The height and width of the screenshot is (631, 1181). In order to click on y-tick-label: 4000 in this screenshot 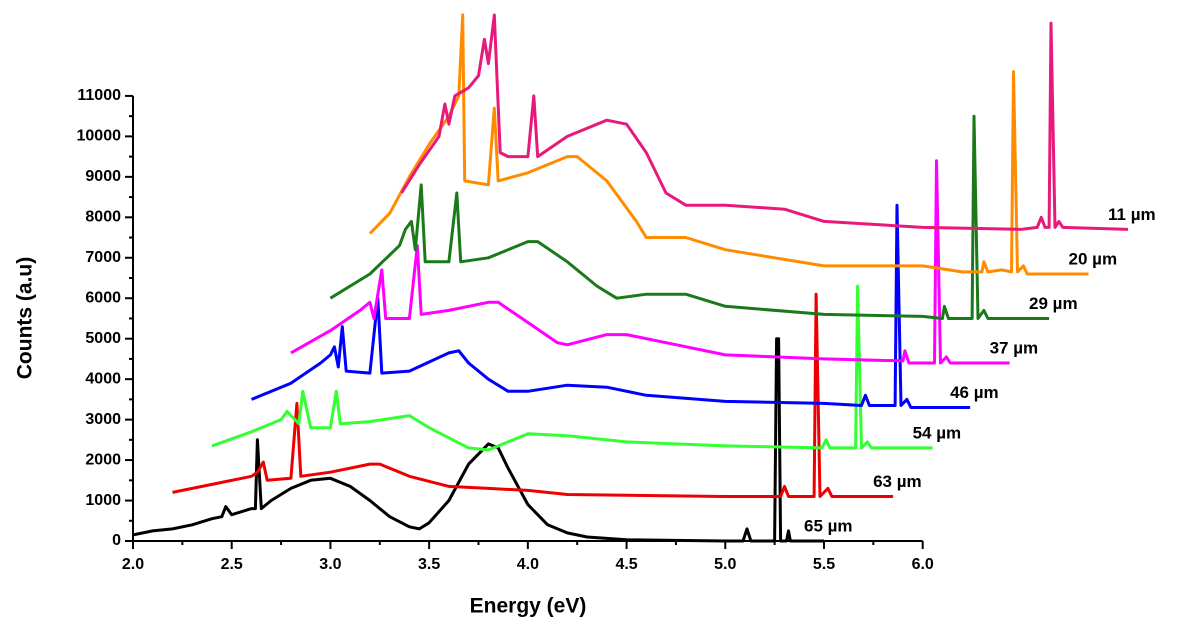, I will do `click(103, 378)`.